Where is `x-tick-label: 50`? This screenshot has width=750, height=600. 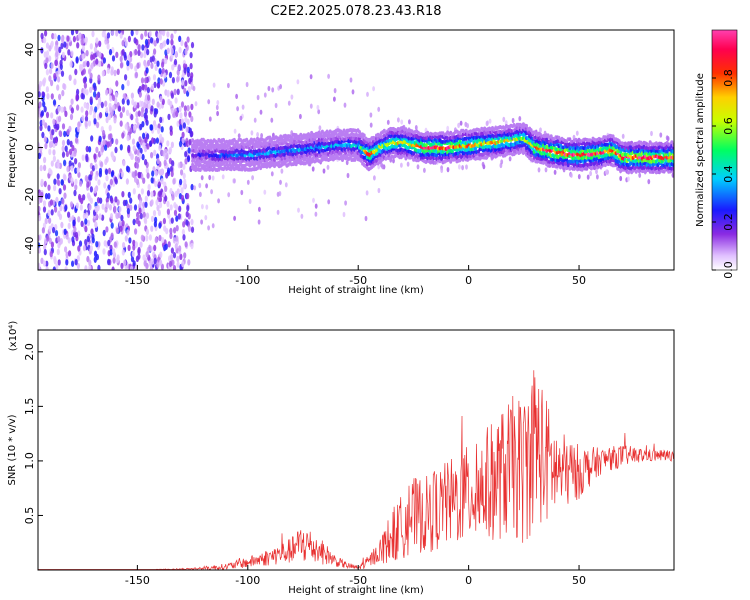 x-tick-label: 50 is located at coordinates (579, 580).